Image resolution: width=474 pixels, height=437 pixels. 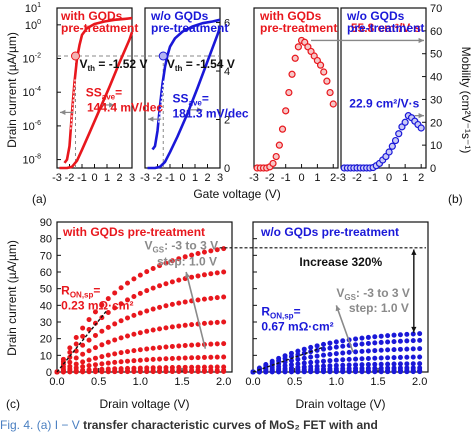 I want to click on panel-a-blue-linear-curve, so click(x=184, y=98).